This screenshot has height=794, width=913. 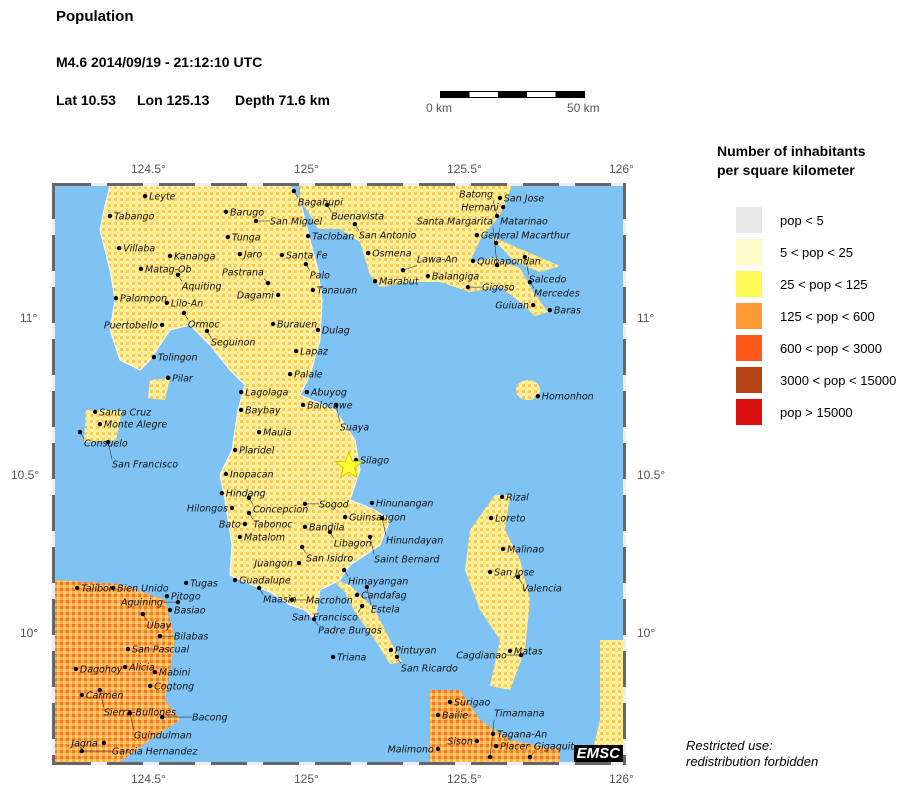 What do you see at coordinates (809, 348) in the screenshot?
I see `legend-item: 600 < pop < 3000` at bounding box center [809, 348].